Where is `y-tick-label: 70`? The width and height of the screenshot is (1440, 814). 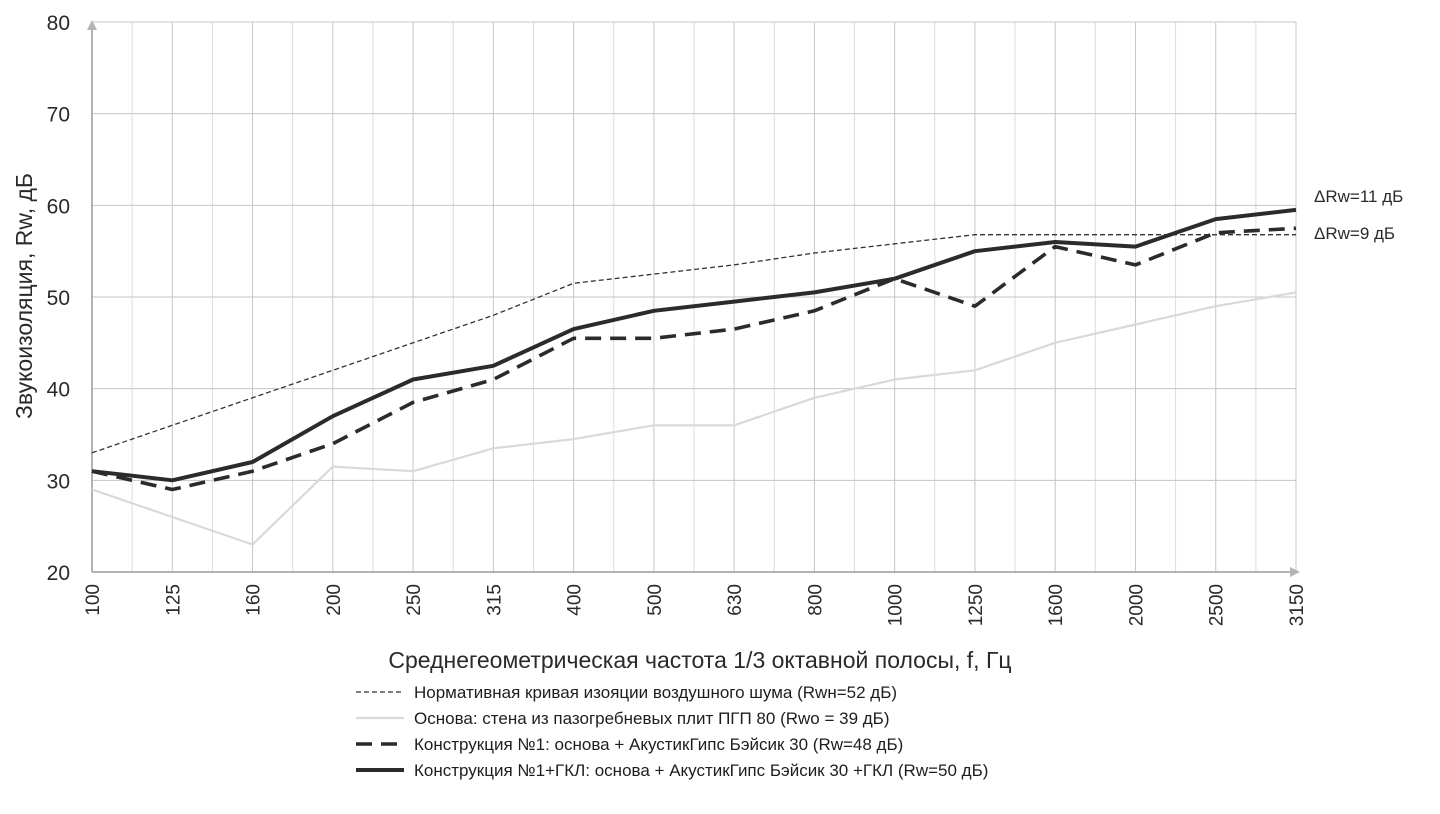 y-tick-label: 70 is located at coordinates (58, 115).